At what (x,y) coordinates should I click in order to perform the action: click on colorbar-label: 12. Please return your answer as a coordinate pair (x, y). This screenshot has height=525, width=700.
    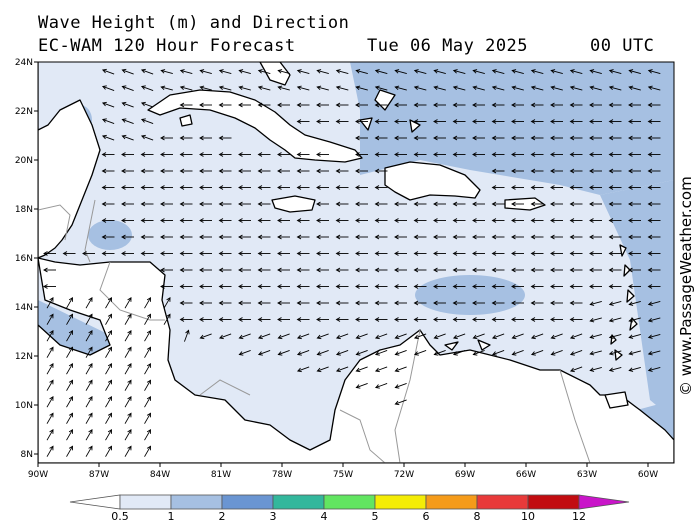
    Looking at the image, I should click on (579, 516).